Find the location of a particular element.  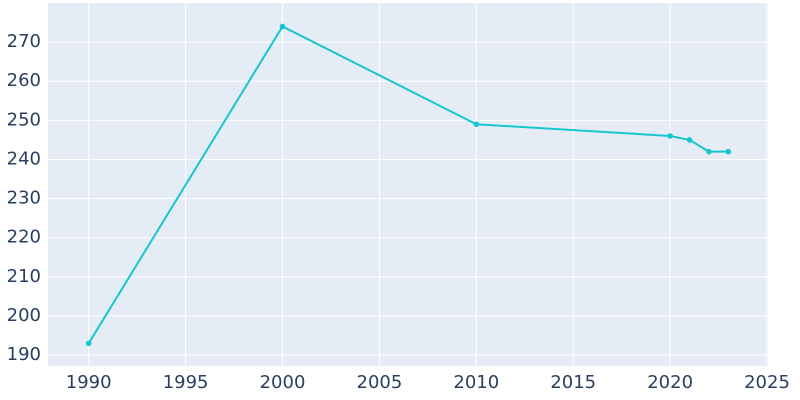

x-tick-label: 1995 is located at coordinates (186, 382).